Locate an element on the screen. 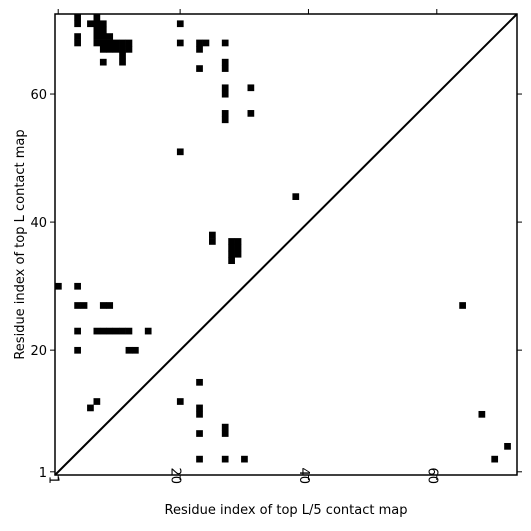  y-tick-label: 60 is located at coordinates (38, 95).